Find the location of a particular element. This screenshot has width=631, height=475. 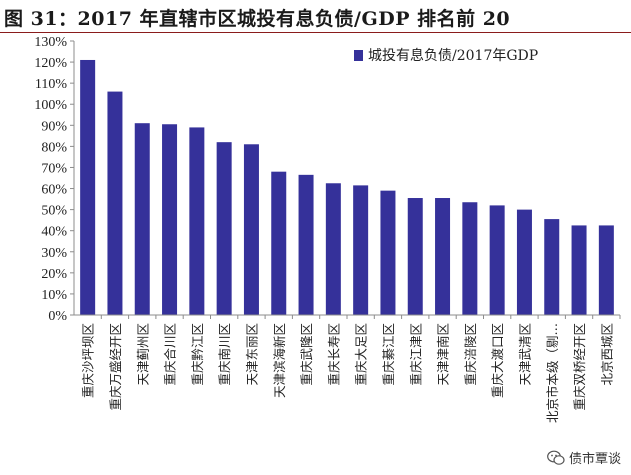

y-tick-label: 120% is located at coordinates (50, 63).